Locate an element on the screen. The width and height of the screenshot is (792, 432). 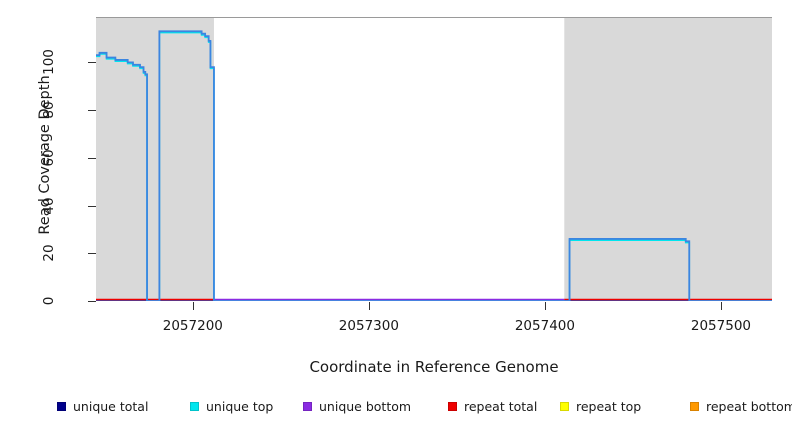
legend-label: unique bottom is located at coordinates (365, 406).